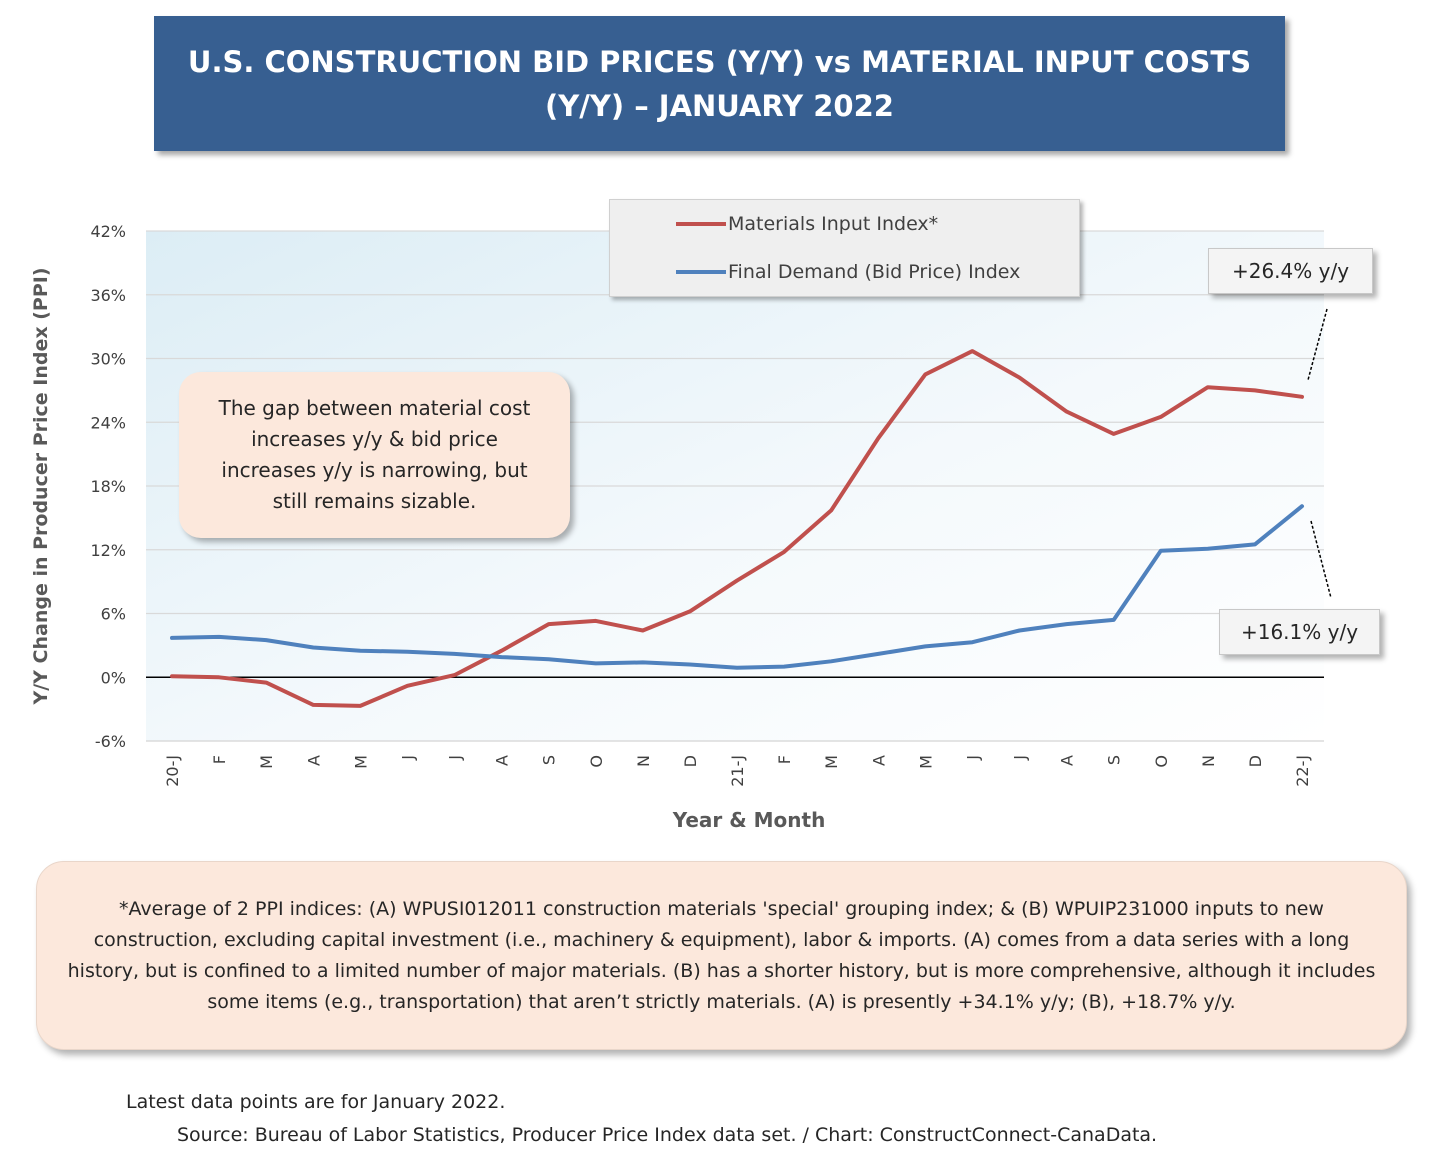 Image resolution: width=1448 pixels, height=1171 pixels. Describe the element at coordinates (874, 272) in the screenshot. I see `legend-label-final-demand: Final Demand (Bid Price) Index` at that location.